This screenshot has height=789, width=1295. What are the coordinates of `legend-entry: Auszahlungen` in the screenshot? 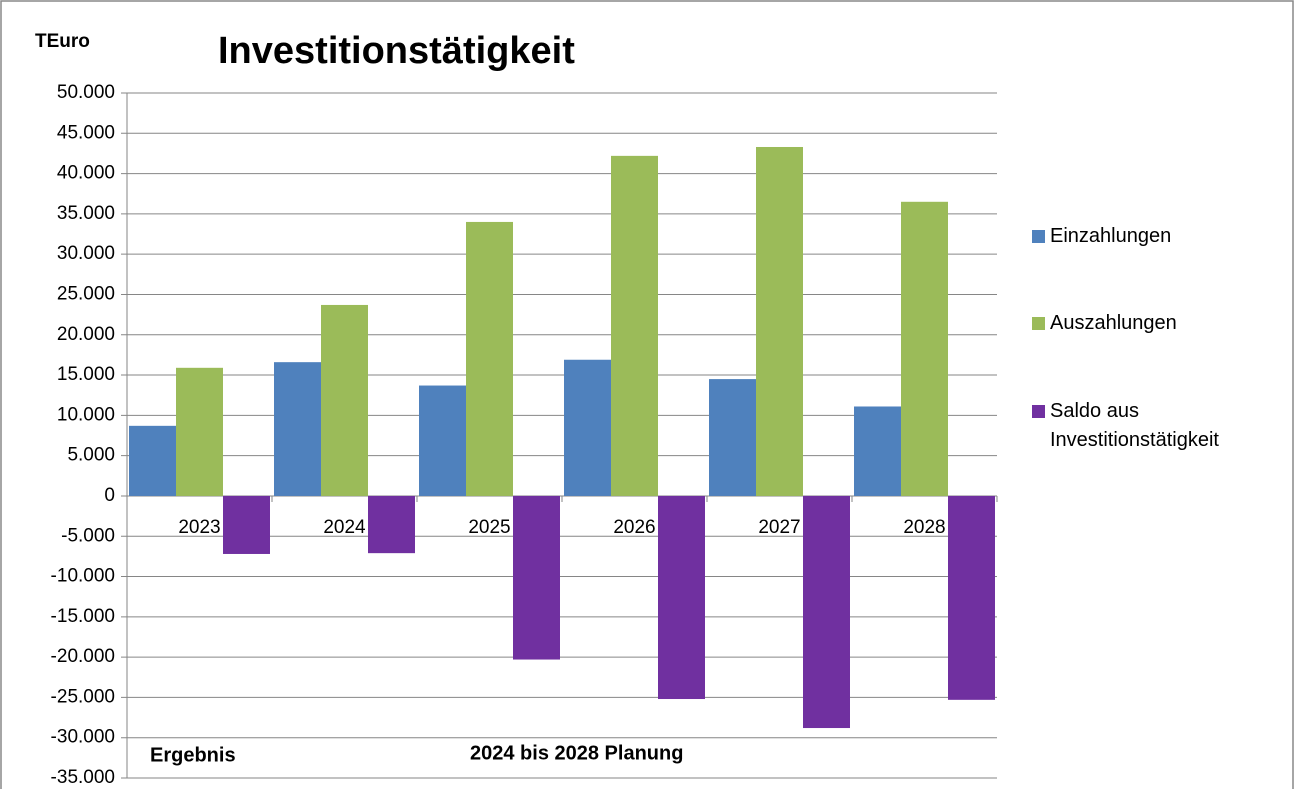 It's located at (1157, 323).